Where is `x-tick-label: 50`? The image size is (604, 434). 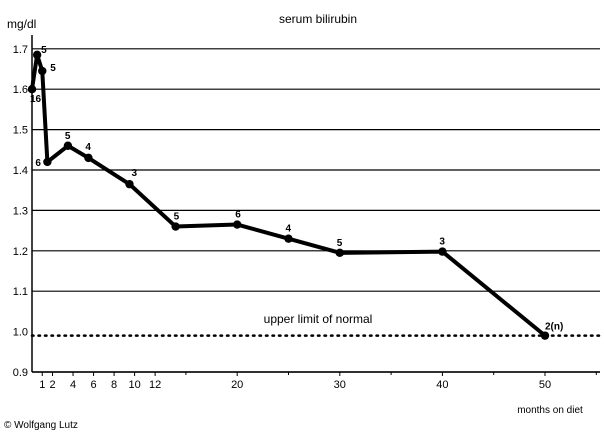
x-tick-label: 50 is located at coordinates (545, 385).